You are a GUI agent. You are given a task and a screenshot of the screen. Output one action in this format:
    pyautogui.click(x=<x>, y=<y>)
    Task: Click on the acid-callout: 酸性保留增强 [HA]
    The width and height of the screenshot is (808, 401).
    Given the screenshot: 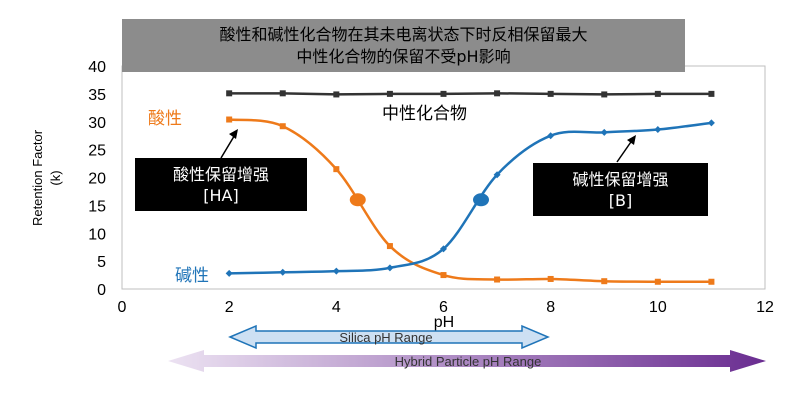 What is the action you would take?
    pyautogui.click(x=221, y=184)
    